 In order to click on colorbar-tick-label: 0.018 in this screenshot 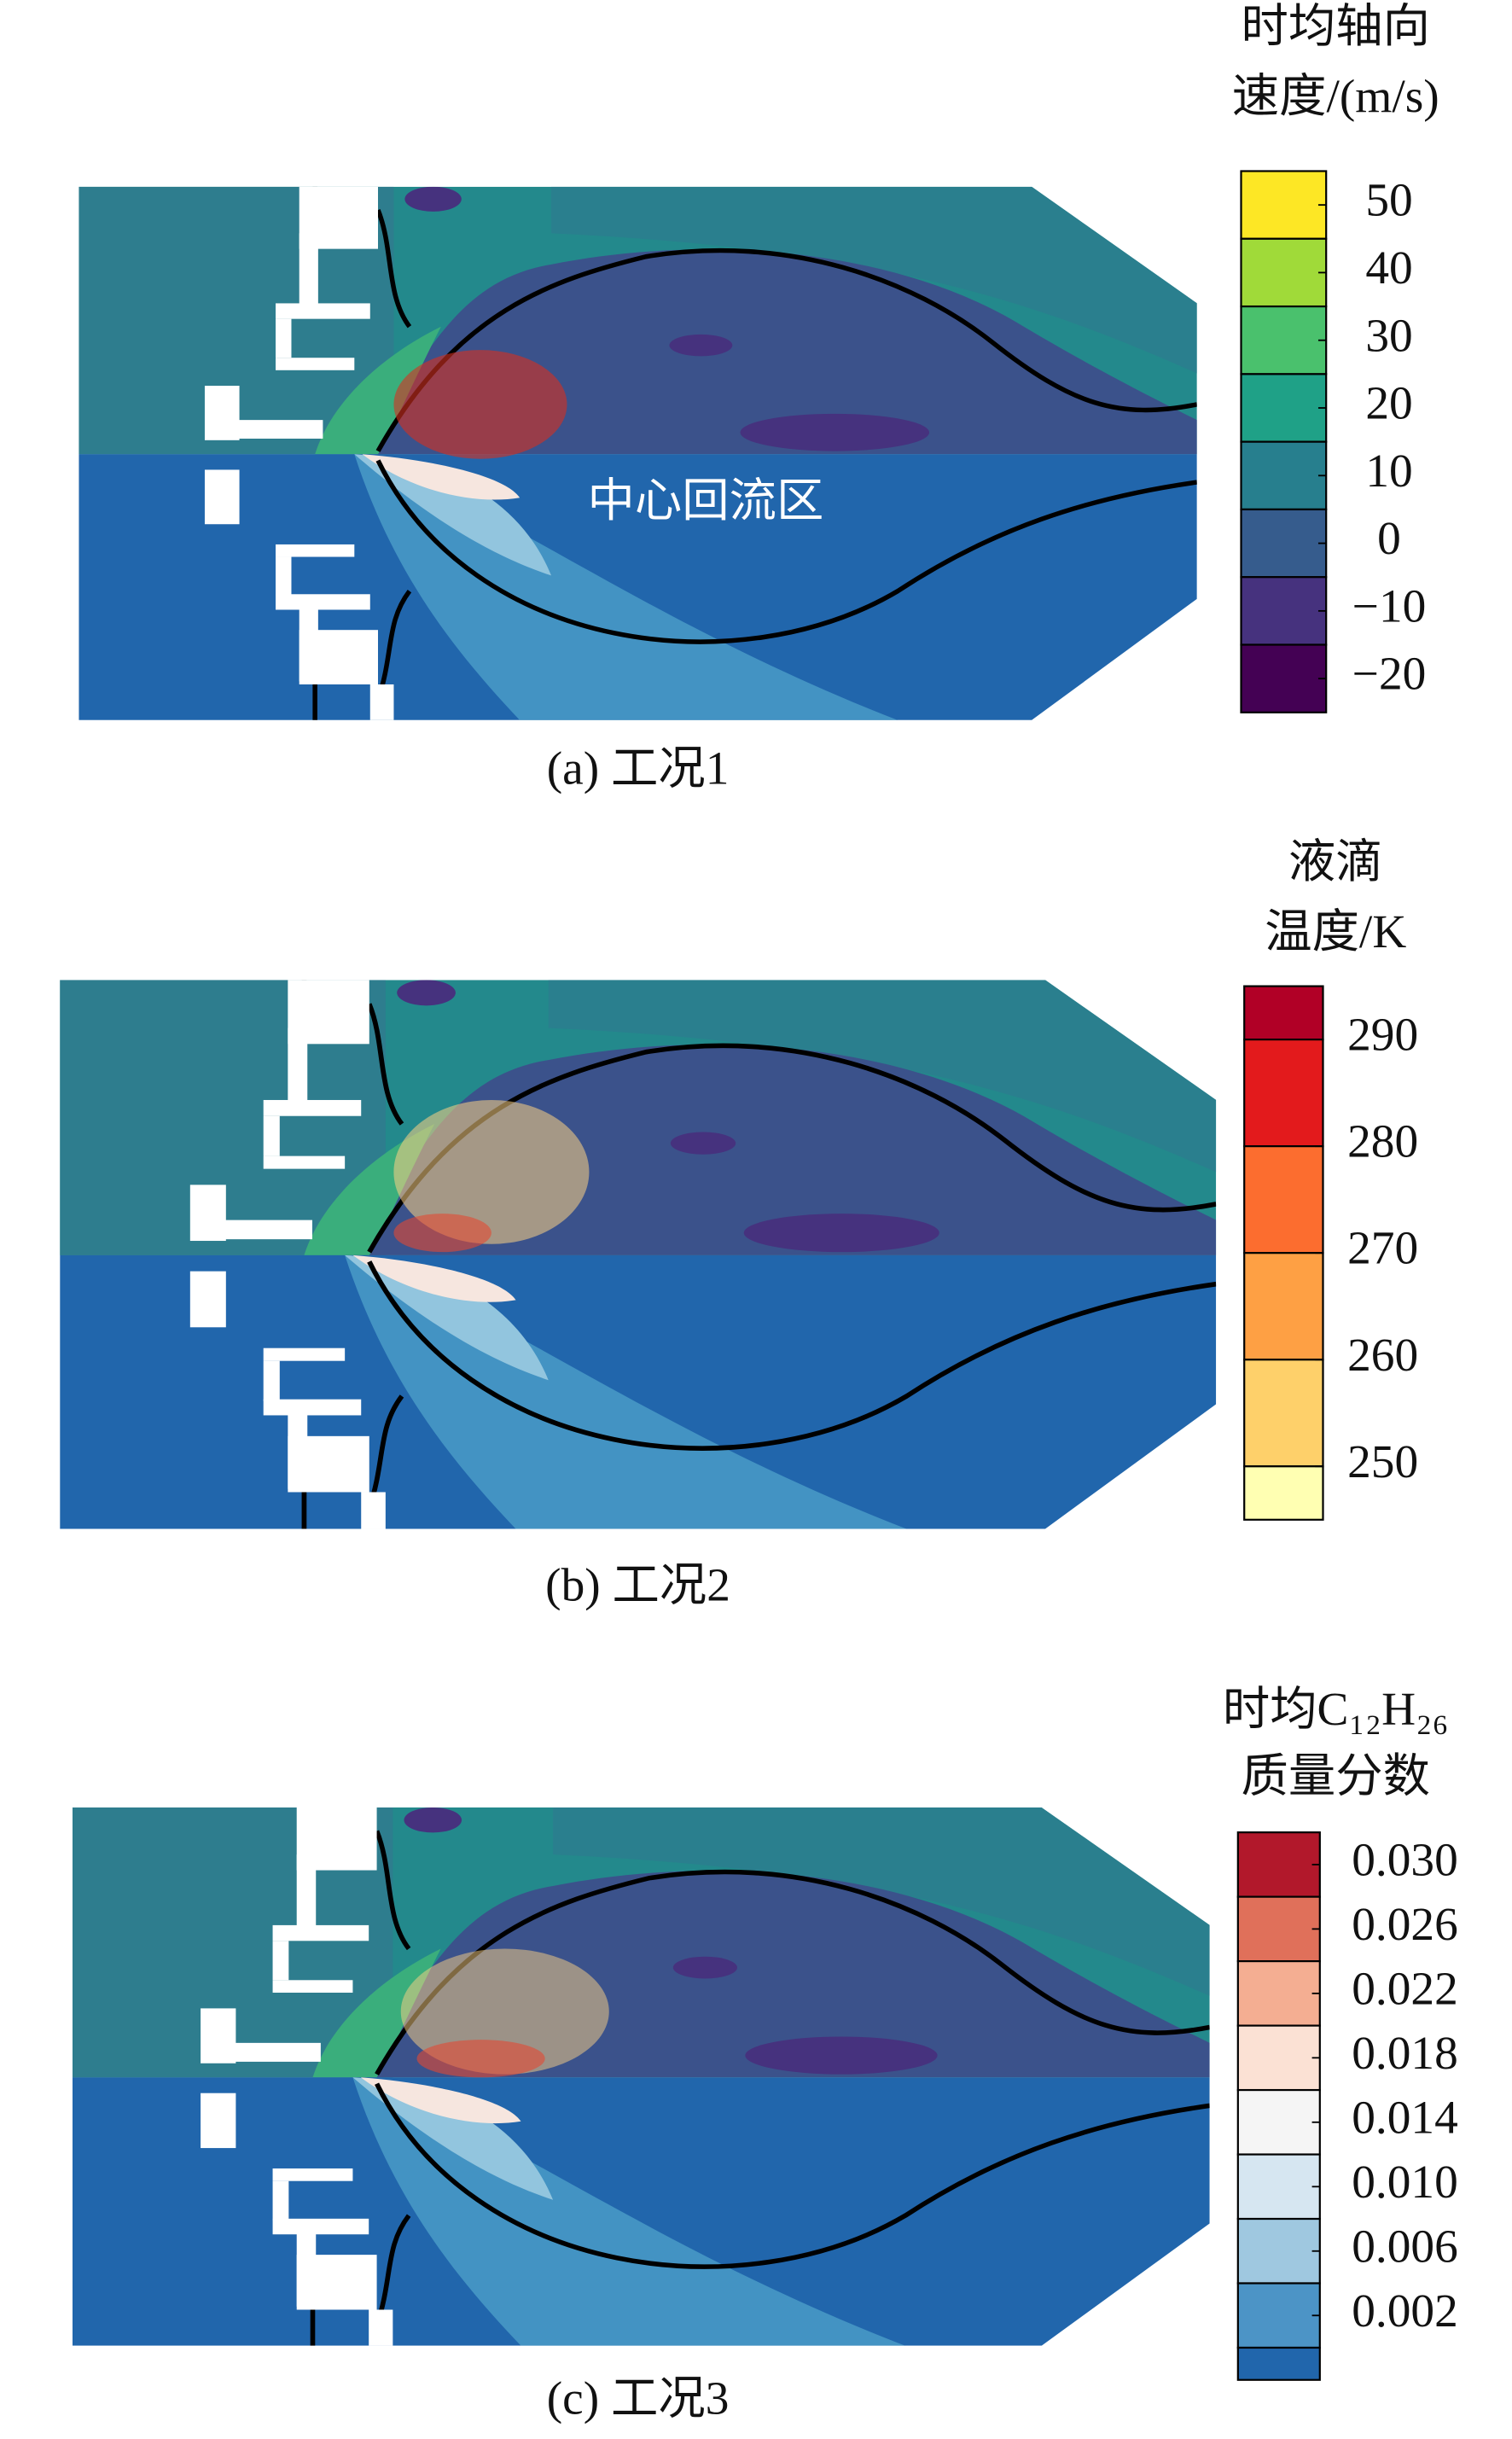, I will do `click(1405, 2053)`.